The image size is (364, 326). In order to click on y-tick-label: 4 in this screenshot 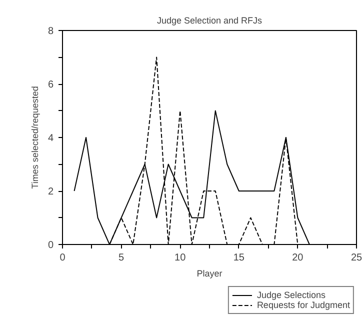, I will do `click(51, 138)`.